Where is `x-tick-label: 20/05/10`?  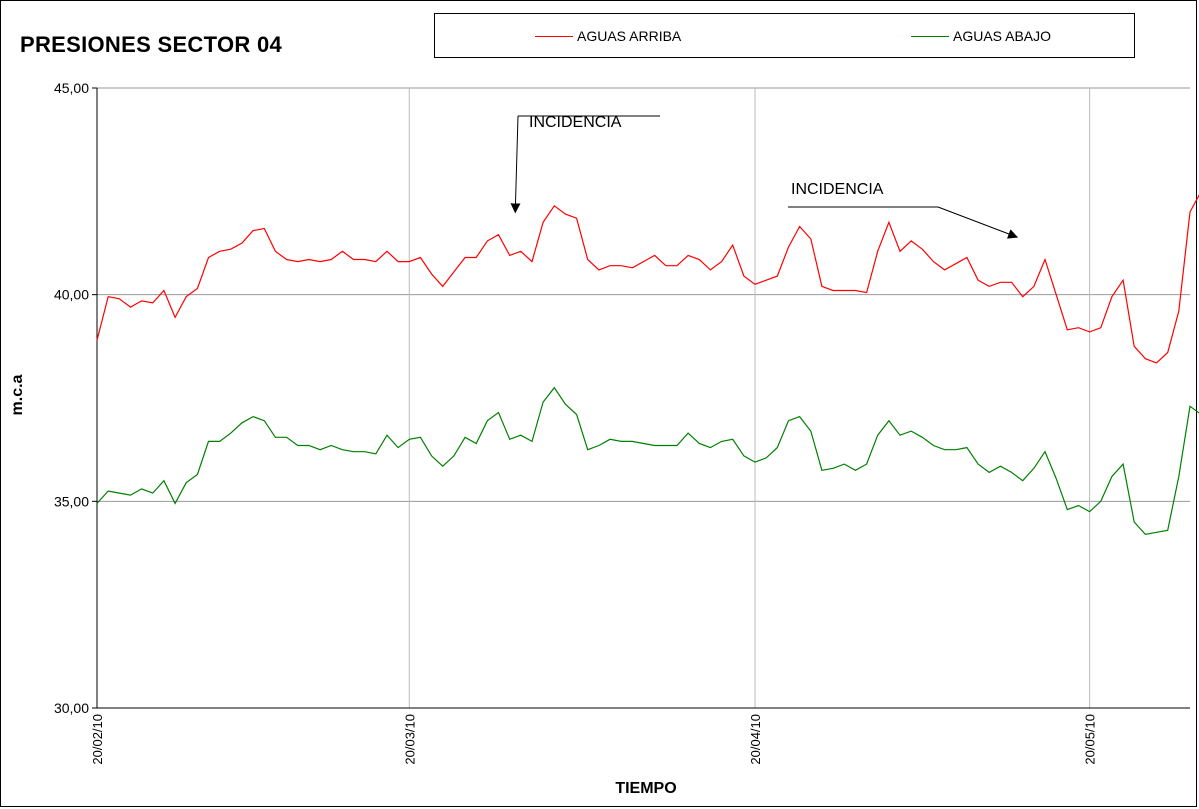 x-tick-label: 20/05/10 is located at coordinates (1090, 739).